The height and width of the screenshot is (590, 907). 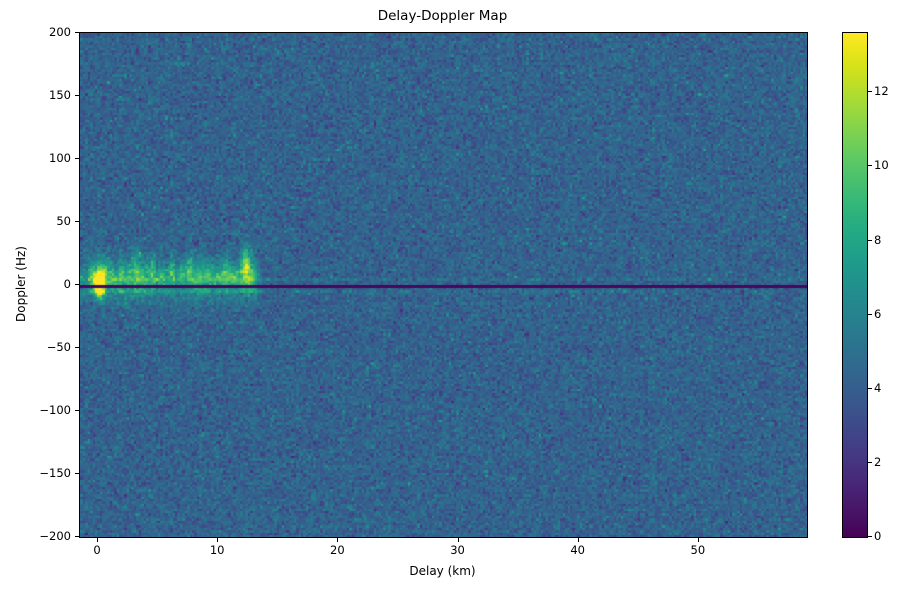 I want to click on colorbar-tick-label: 4, so click(x=878, y=387).